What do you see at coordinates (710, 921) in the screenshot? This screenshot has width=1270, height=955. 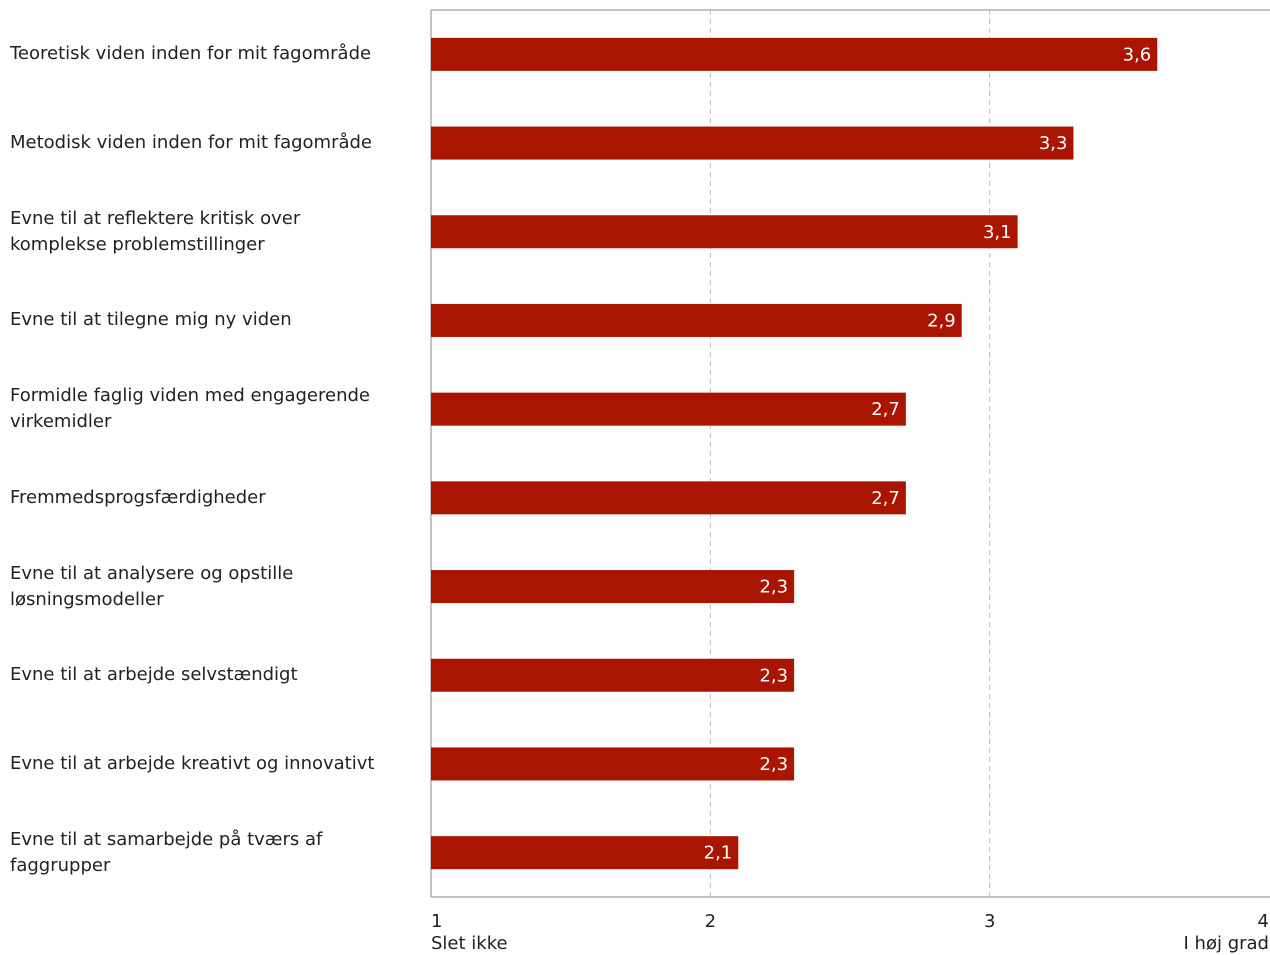 I see `x-tick-label: 2` at bounding box center [710, 921].